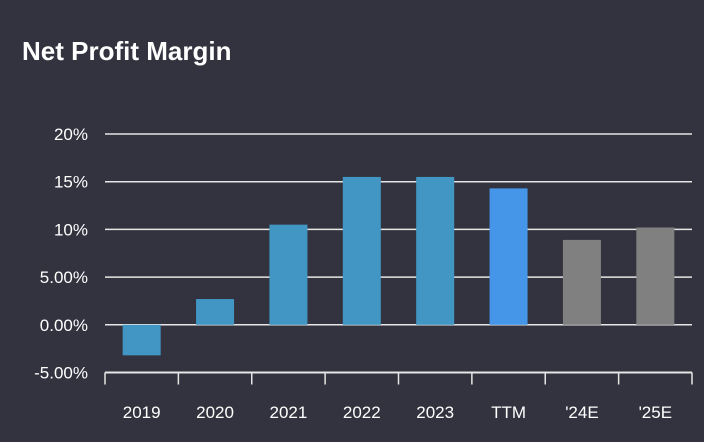  I want to click on chart-title: Net Profit Margin, so click(127, 51).